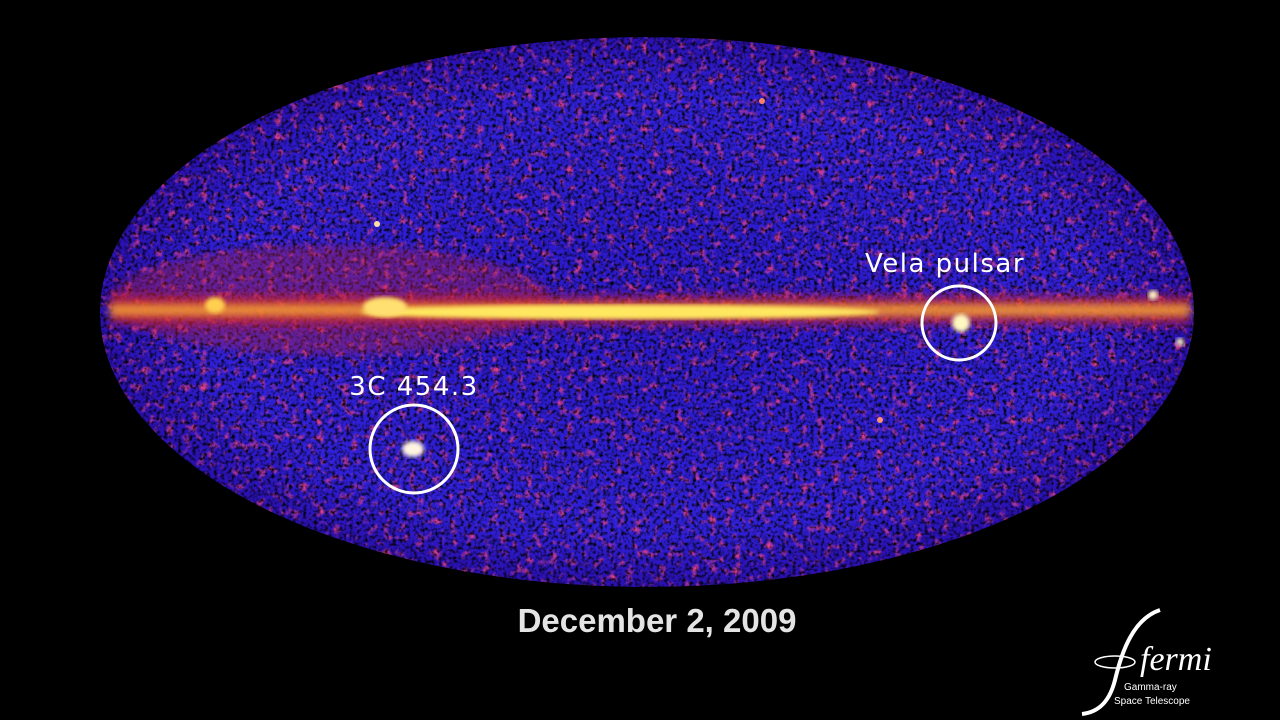 The width and height of the screenshot is (1280, 720). What do you see at coordinates (657, 620) in the screenshot?
I see `date-caption: December 2, 2009` at bounding box center [657, 620].